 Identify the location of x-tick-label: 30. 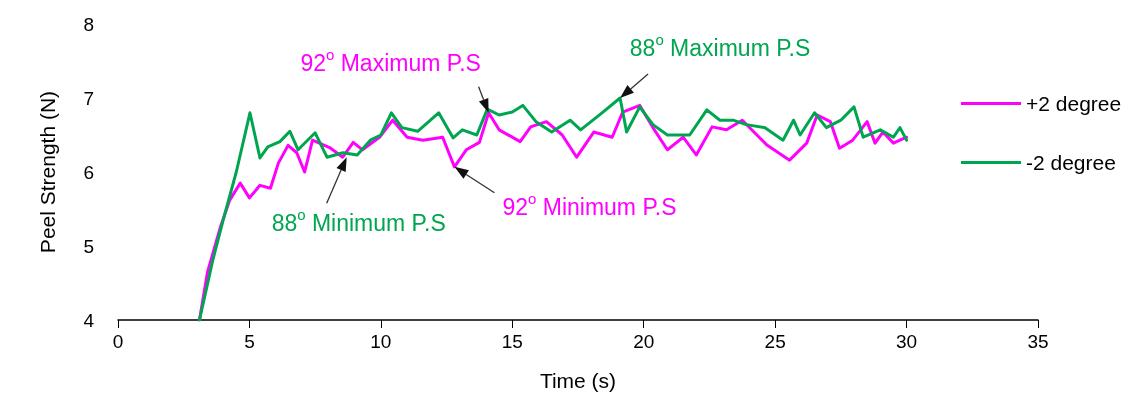
(907, 341).